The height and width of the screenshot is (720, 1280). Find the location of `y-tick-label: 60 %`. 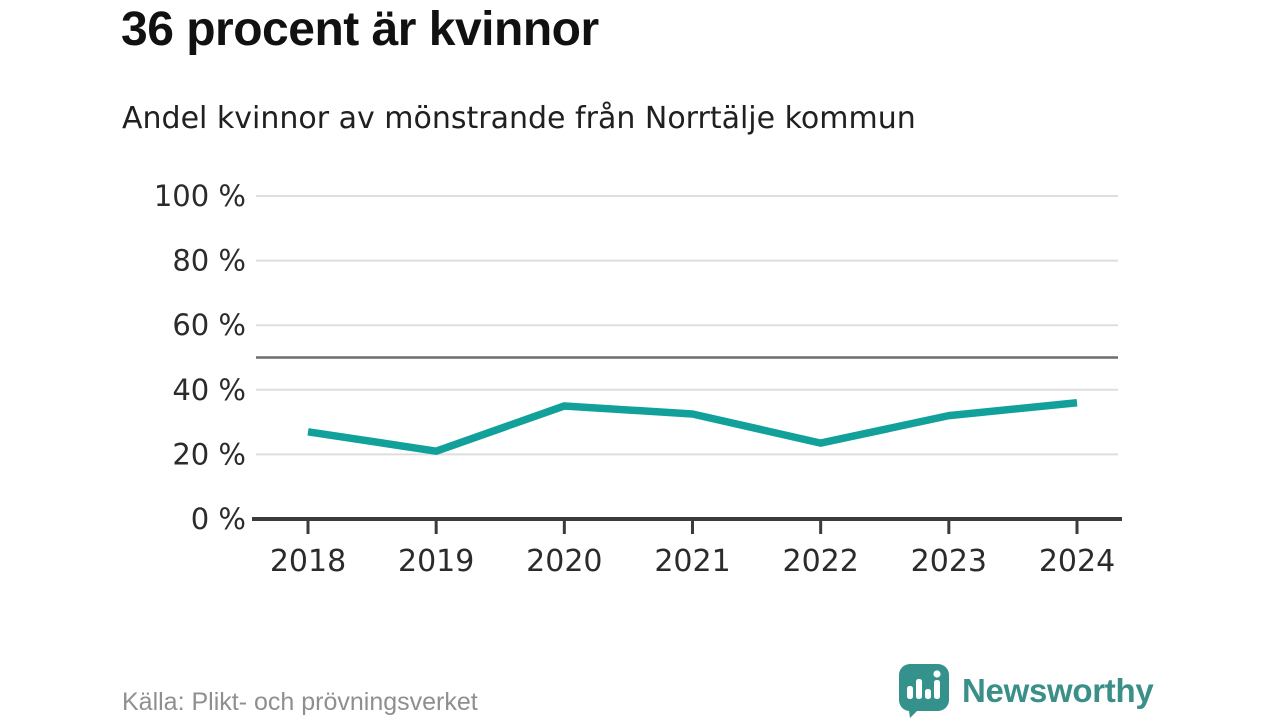

y-tick-label: 60 % is located at coordinates (209, 325).